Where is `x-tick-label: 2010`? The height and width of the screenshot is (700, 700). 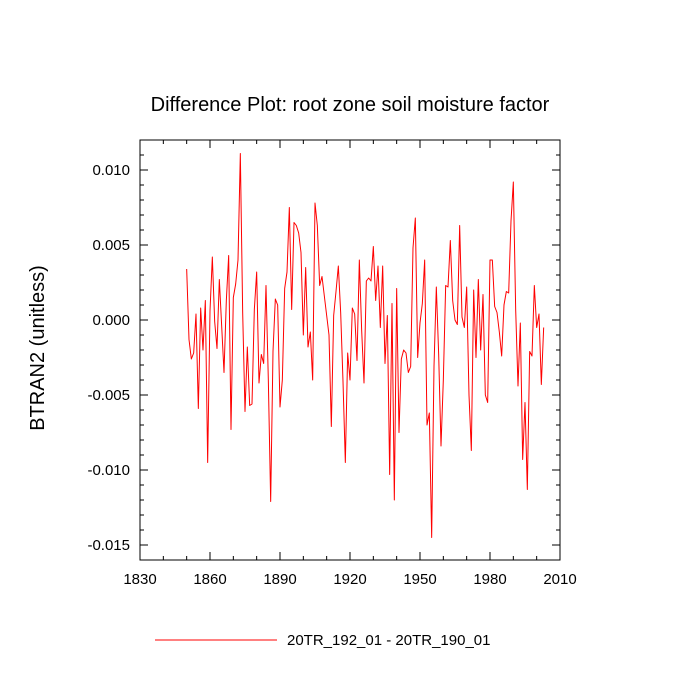
x-tick-label: 2010 is located at coordinates (559, 579).